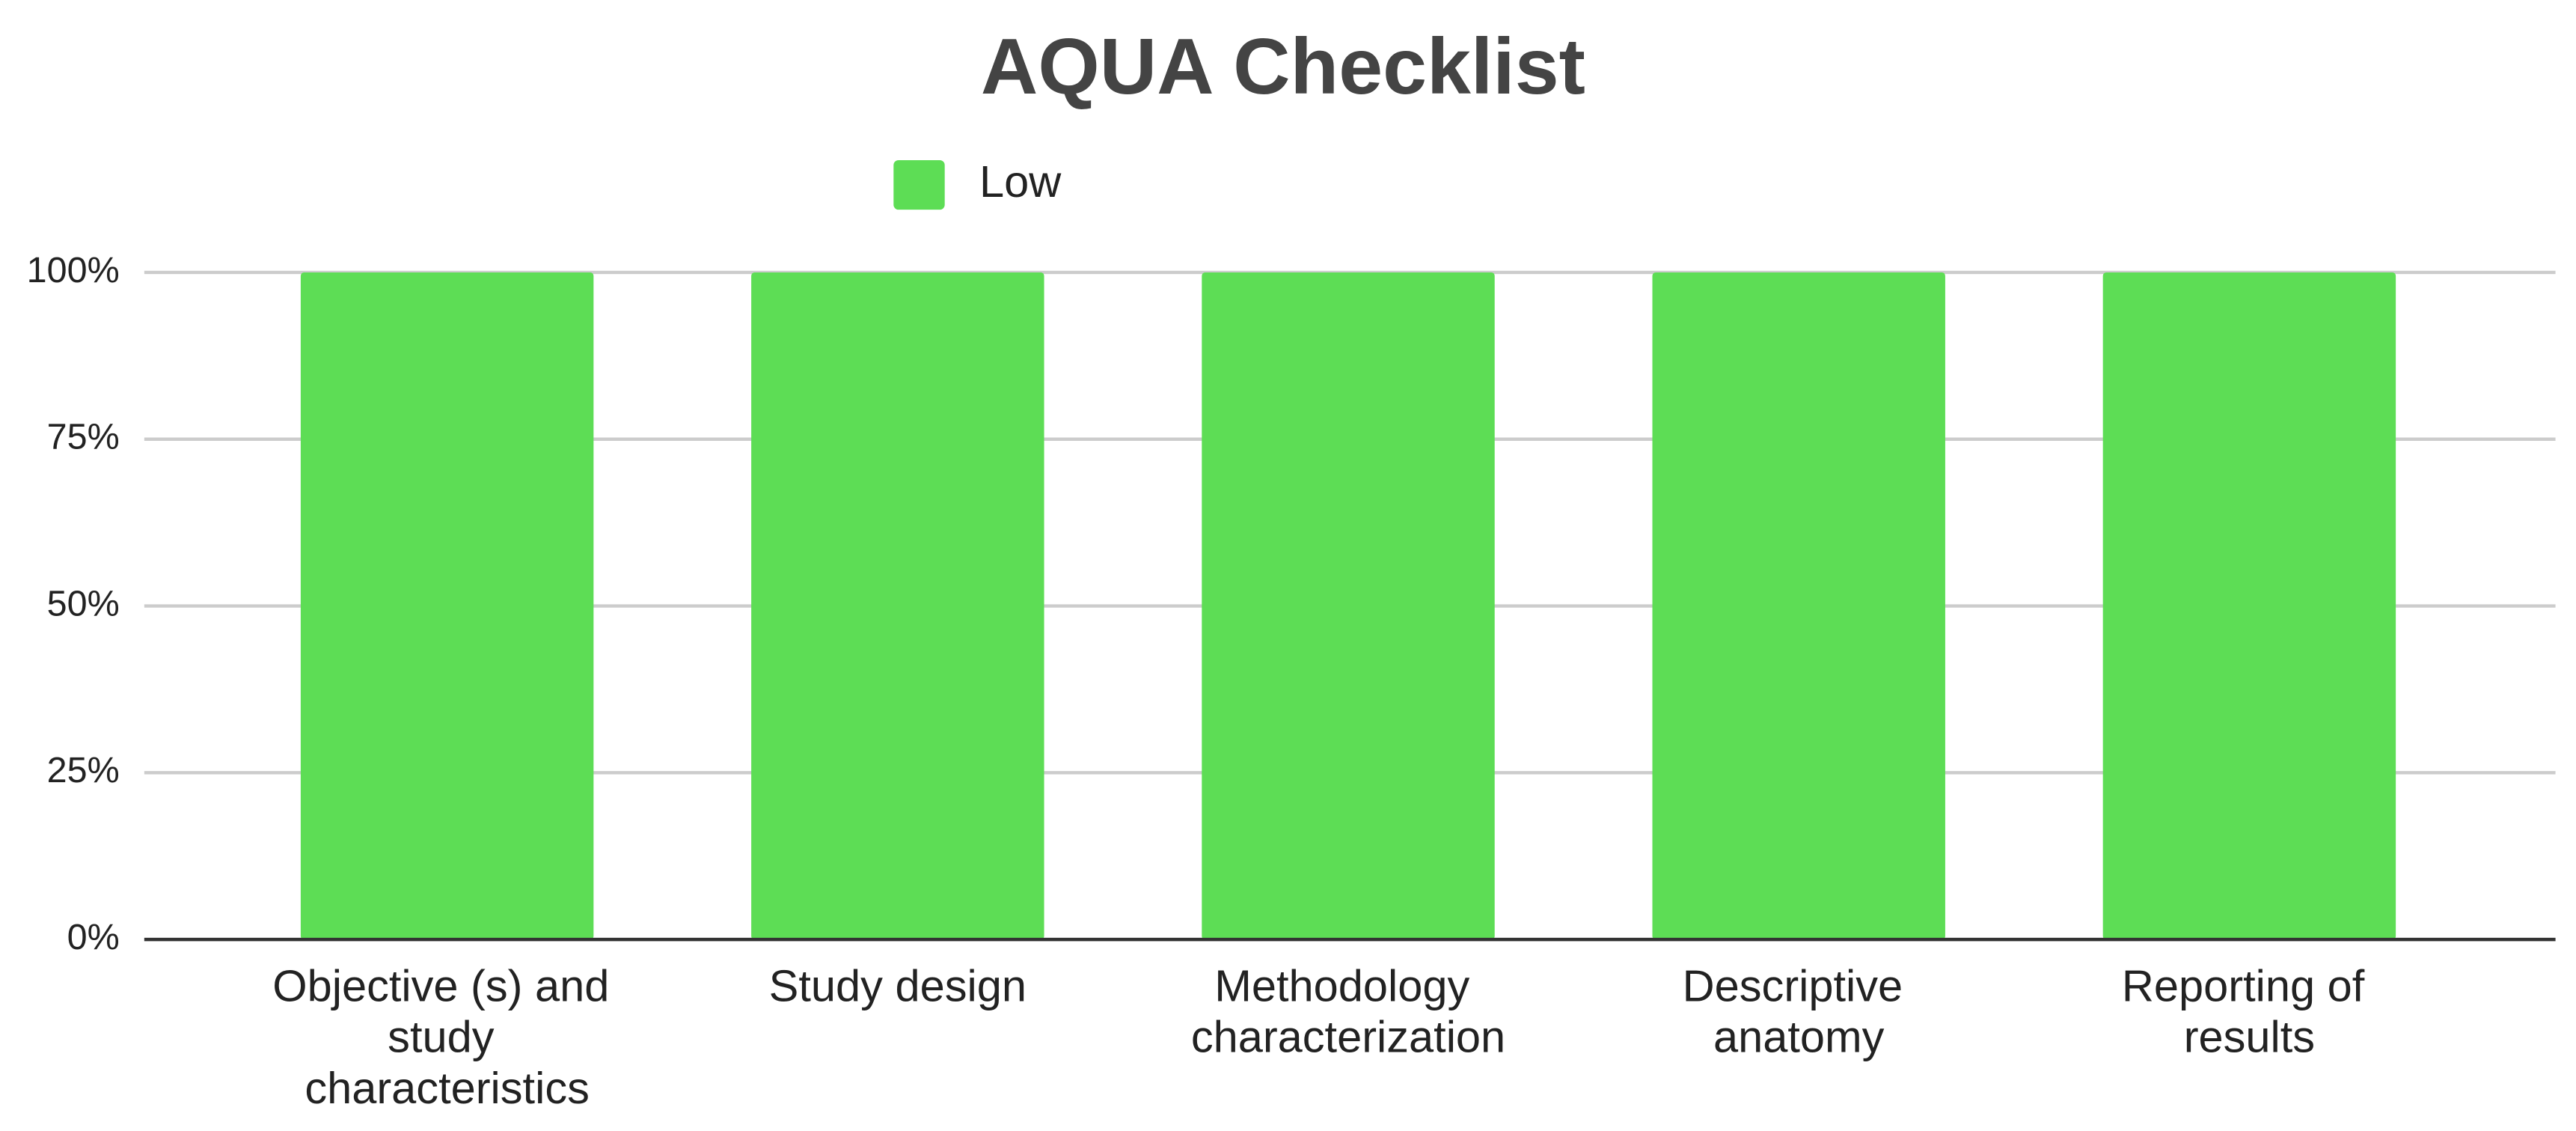 Image resolution: width=2576 pixels, height=1131 pixels. What do you see at coordinates (1348, 1011) in the screenshot?
I see `x-tick-label: Methodology characterization` at bounding box center [1348, 1011].